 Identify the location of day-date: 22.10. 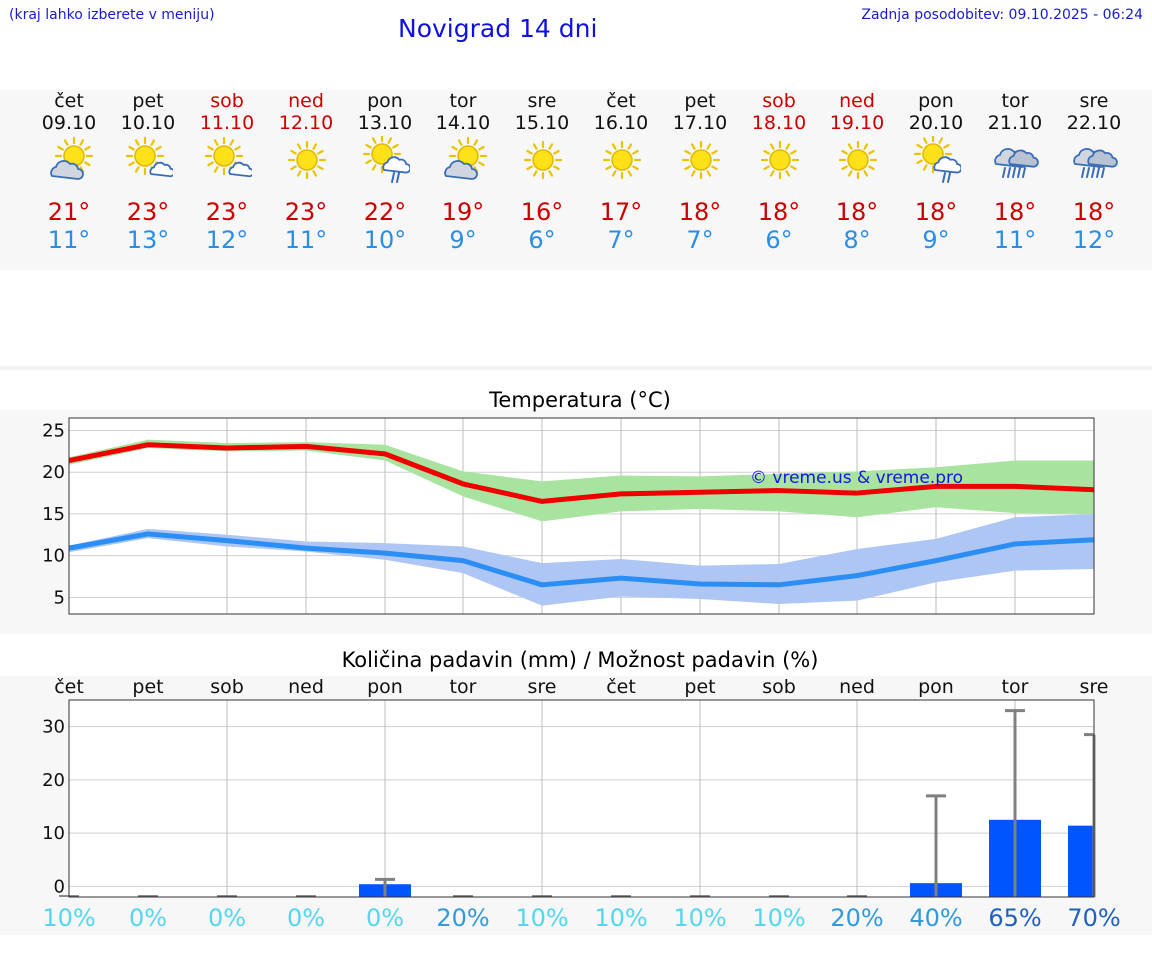
(1094, 123).